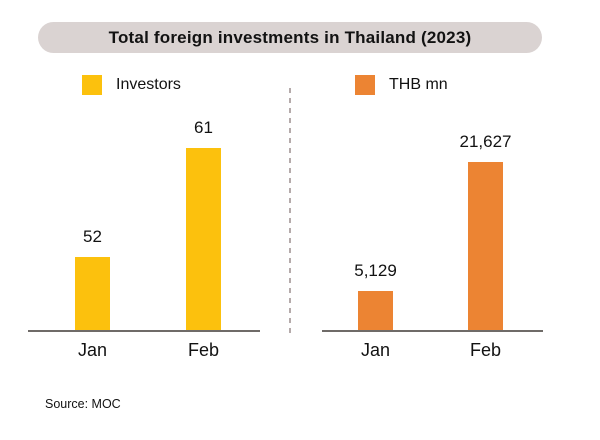 The width and height of the screenshot is (600, 440). Describe the element at coordinates (418, 84) in the screenshot. I see `thb-mn-legend-label: THB mn` at that location.